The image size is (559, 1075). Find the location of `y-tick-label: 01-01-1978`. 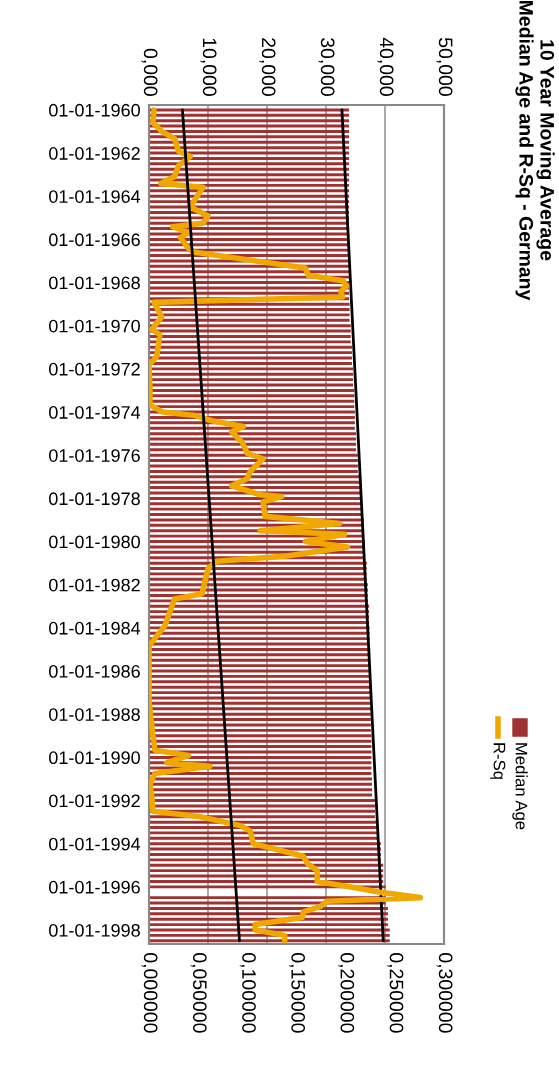

y-tick-label: 01-01-1978 is located at coordinates (94, 499).